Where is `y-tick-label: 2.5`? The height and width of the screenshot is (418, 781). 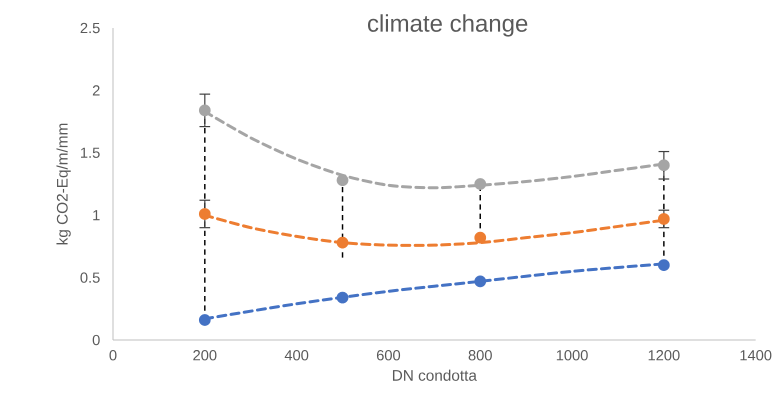
y-tick-label: 2.5 is located at coordinates (90, 28).